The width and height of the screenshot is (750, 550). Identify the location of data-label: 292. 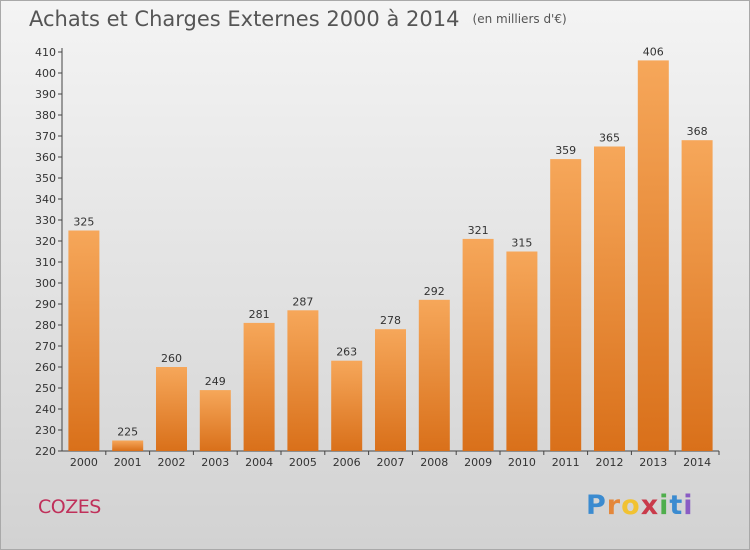
(434, 291).